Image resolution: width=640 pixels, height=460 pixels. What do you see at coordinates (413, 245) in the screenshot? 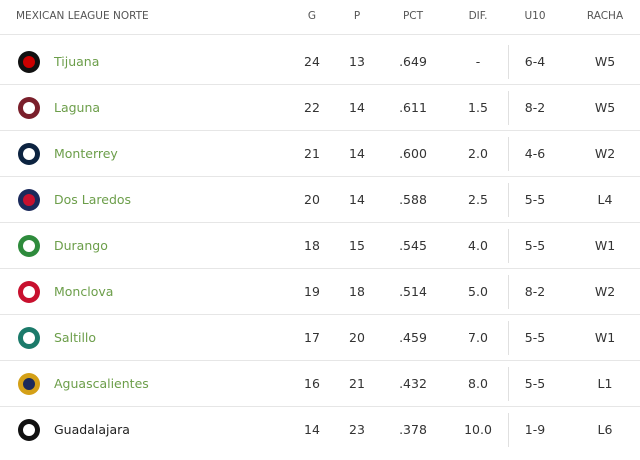
I see `stat-cell: .545` at bounding box center [413, 245].